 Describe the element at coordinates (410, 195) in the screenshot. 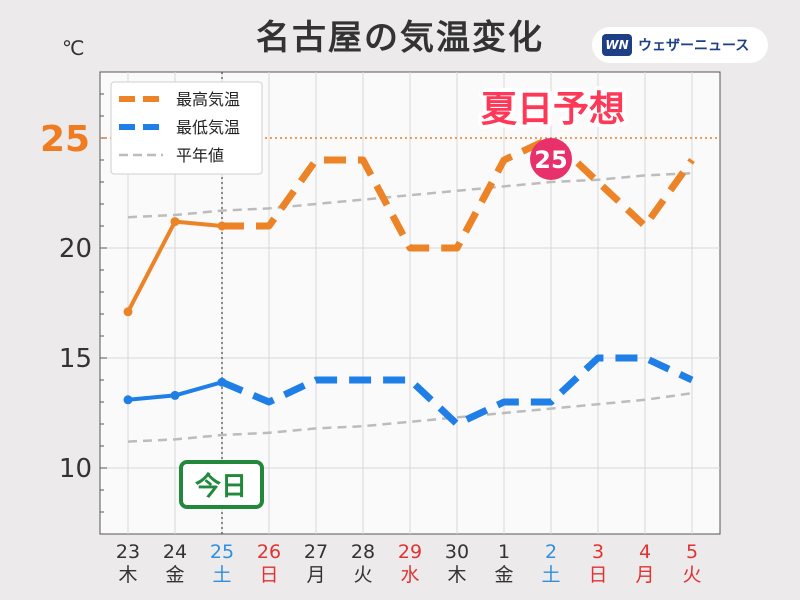

I see `normal-line-normal_max` at that location.